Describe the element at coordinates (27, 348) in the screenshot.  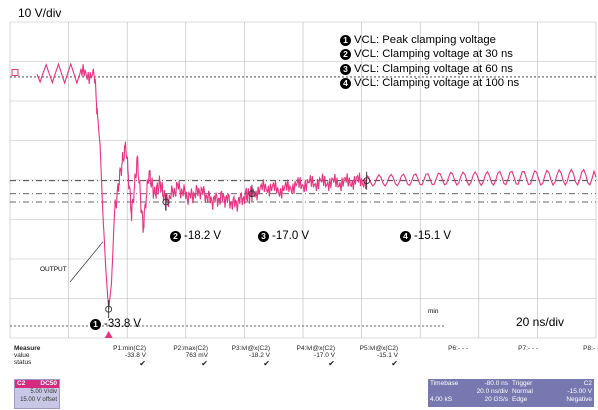
I see `measure-header: Measure` at that location.